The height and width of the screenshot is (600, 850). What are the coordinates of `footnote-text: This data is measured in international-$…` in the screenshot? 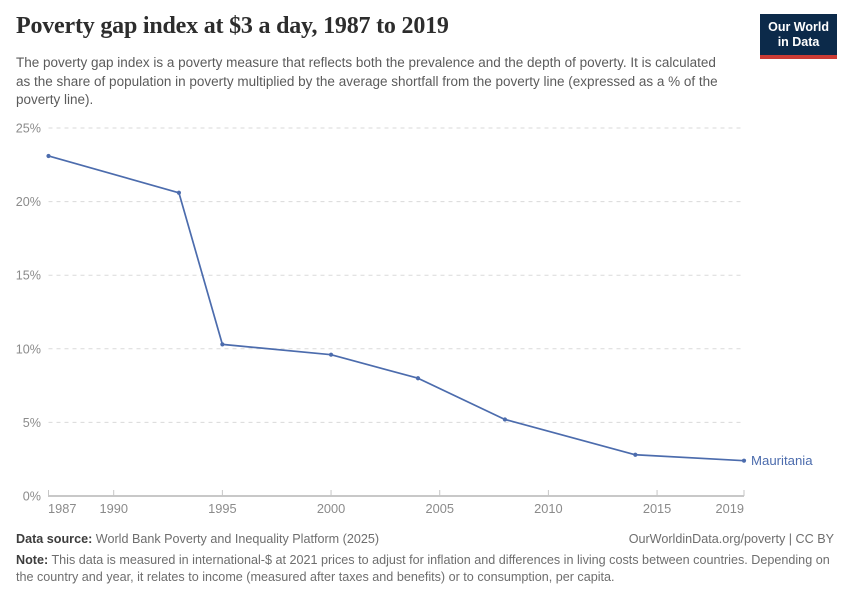 It's located at (423, 568).